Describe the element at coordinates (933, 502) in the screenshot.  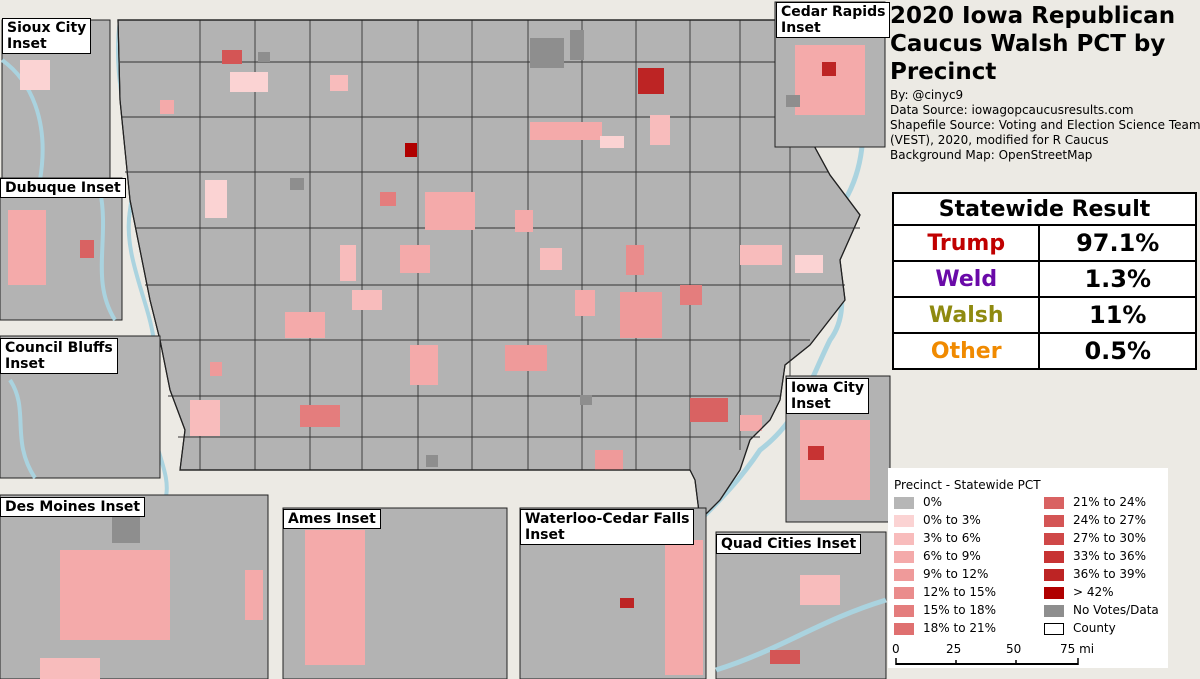
I see `legend-item-label: 0%` at that location.